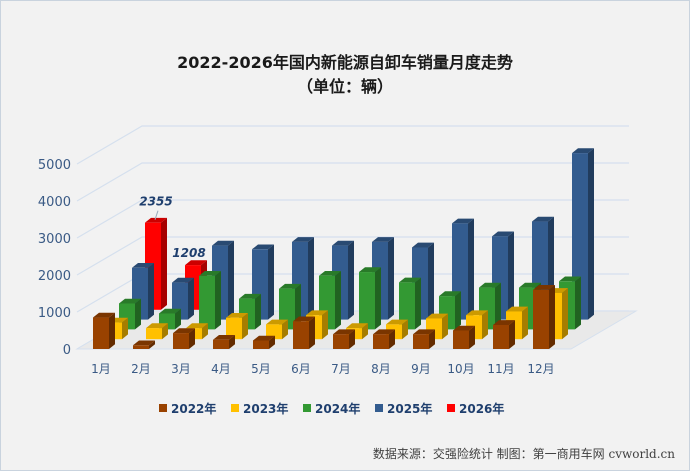  Describe the element at coordinates (460, 369) in the screenshot. I see `x-tick-label: 10月` at that location.